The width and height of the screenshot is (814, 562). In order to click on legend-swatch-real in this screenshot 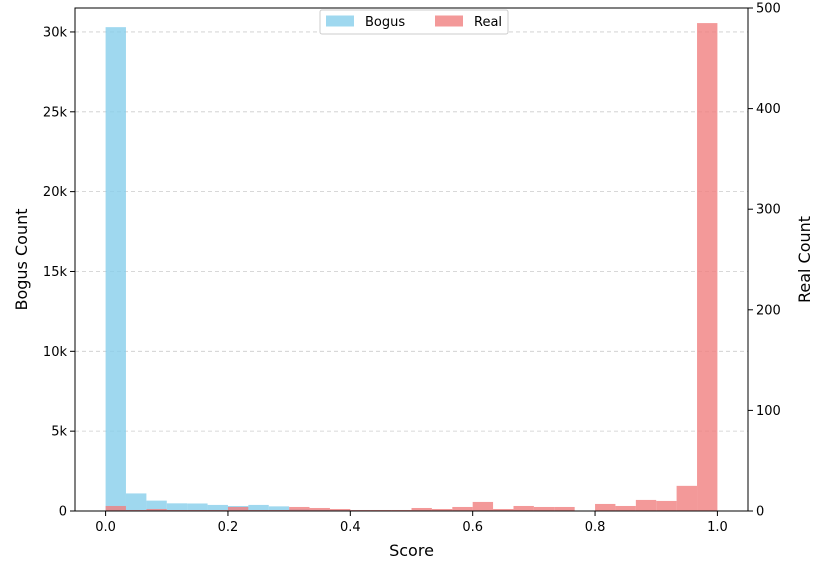, I will do `click(449, 21)`.